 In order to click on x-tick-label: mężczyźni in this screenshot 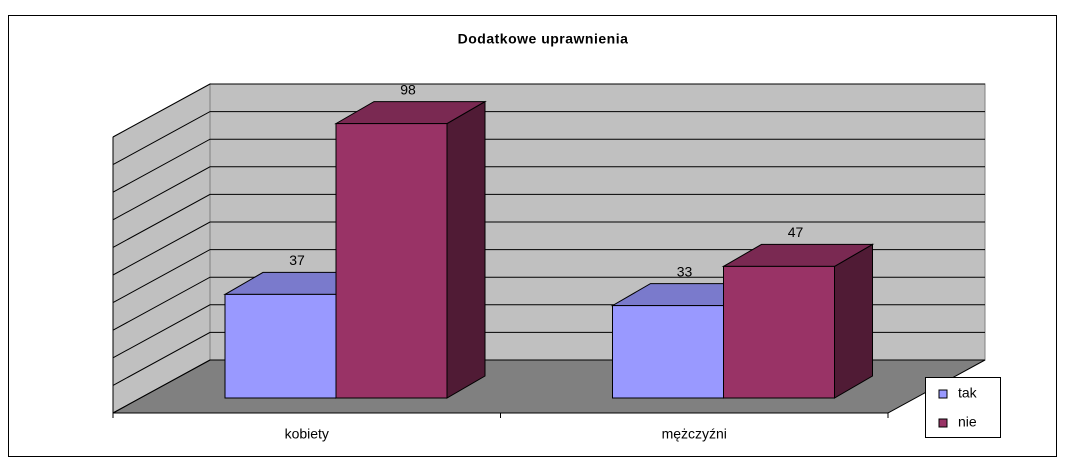, I will do `click(694, 434)`.